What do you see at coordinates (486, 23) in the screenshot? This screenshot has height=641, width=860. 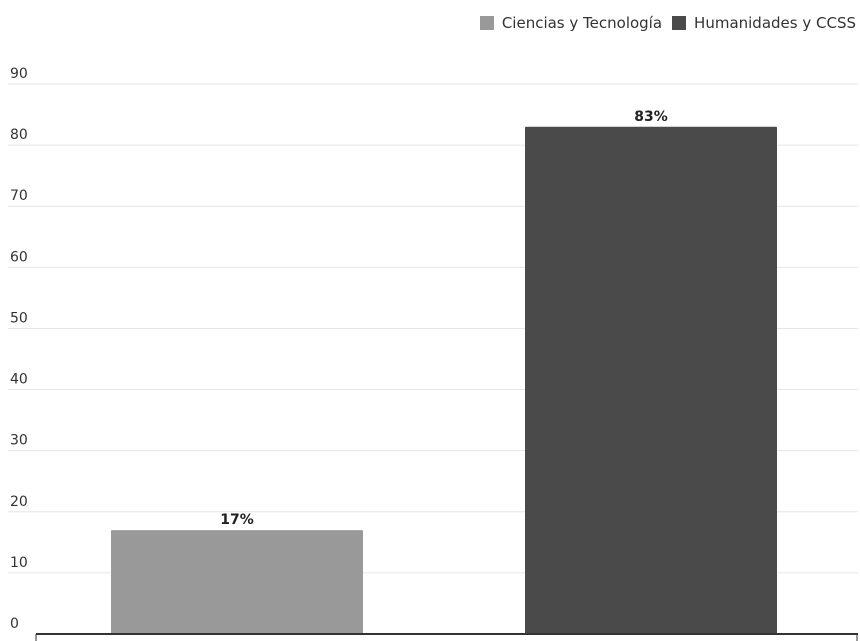 I see `legend-swatch-ciencias` at bounding box center [486, 23].